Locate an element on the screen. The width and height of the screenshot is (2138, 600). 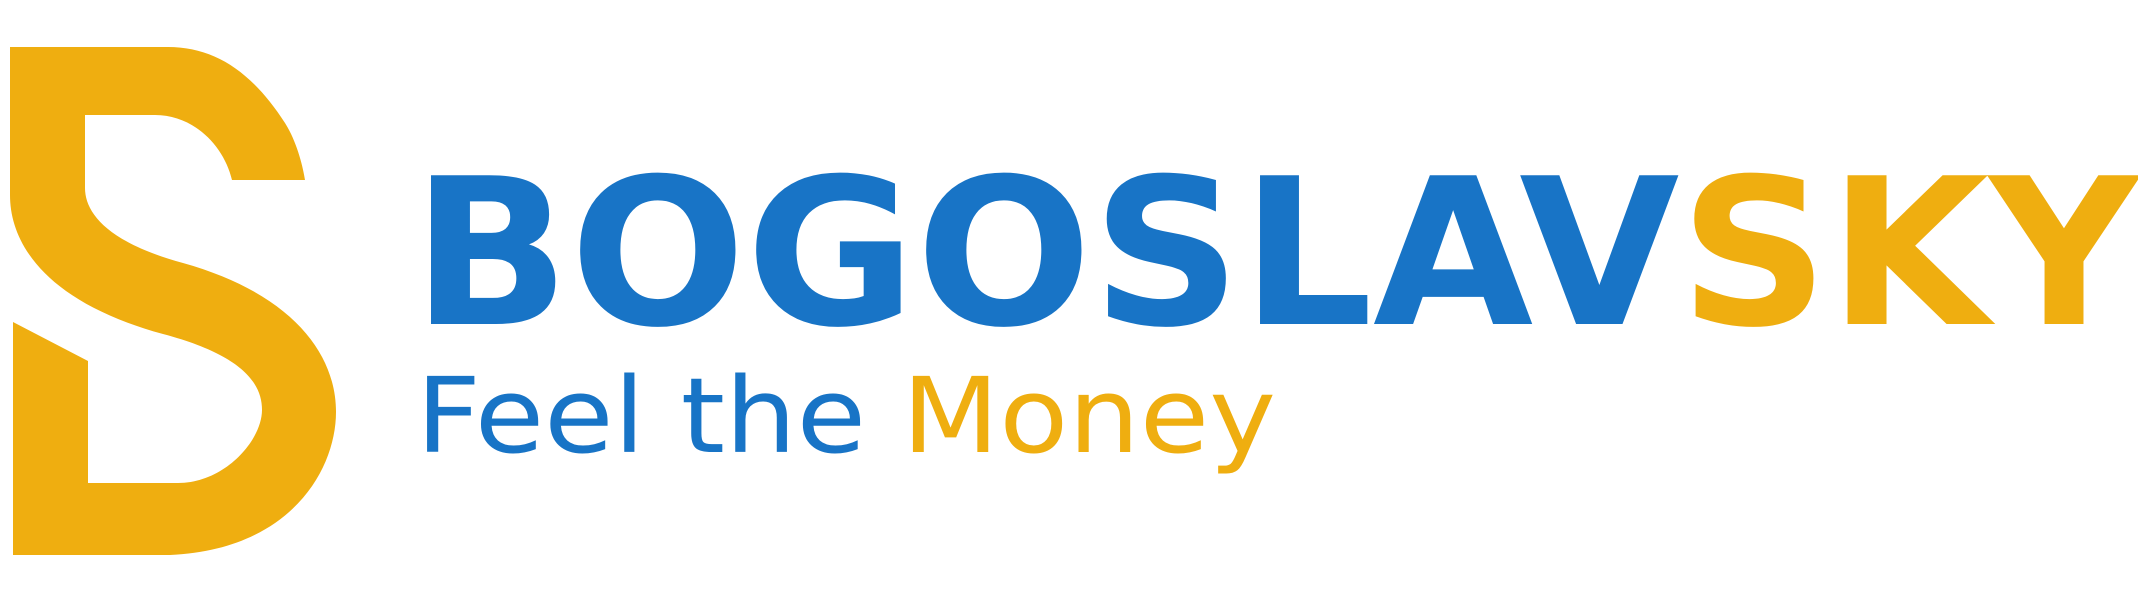
s-monogram-icon is located at coordinates (173, 301).